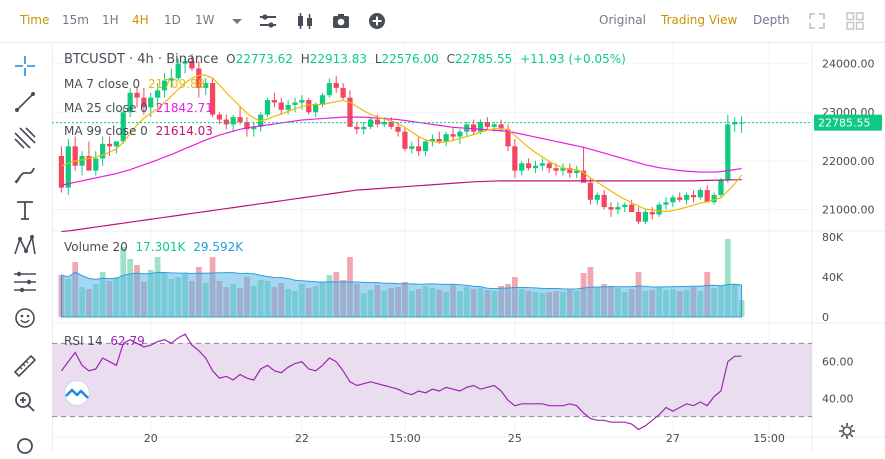  I want to click on magnet-icon, so click(25, 446).